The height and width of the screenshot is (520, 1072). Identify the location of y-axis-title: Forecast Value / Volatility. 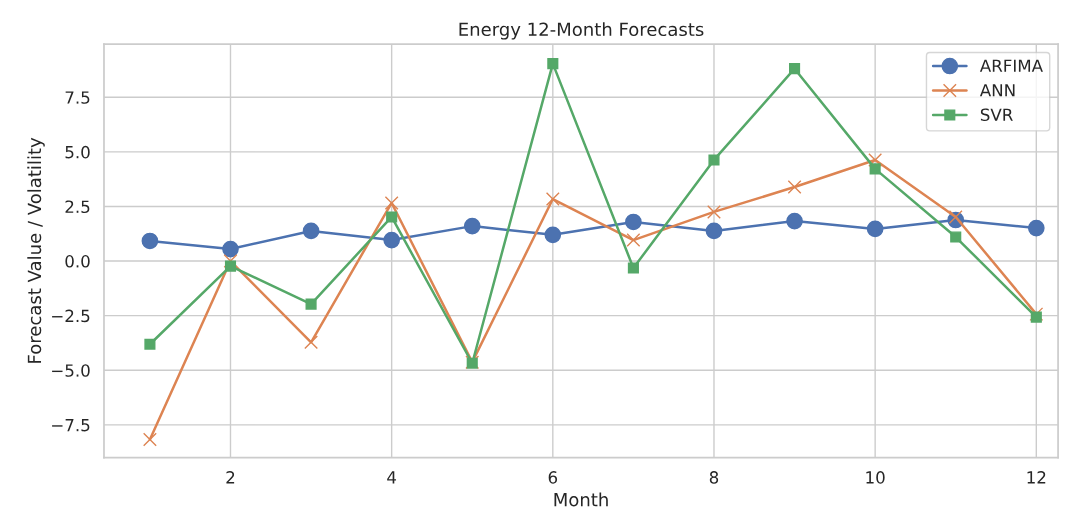
(36, 250).